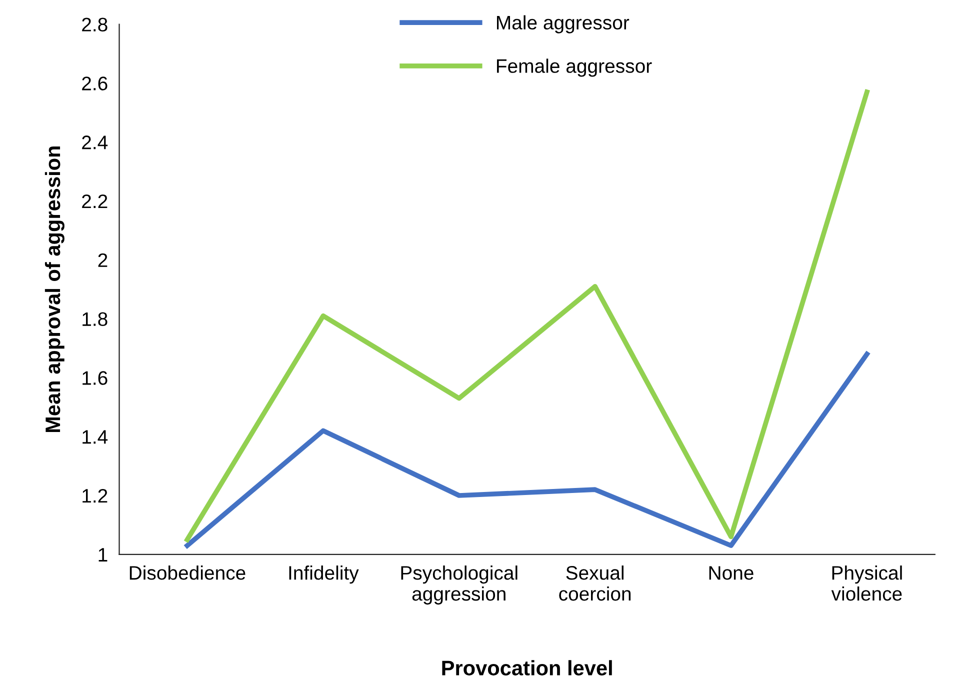 This screenshot has width=954, height=693. I want to click on y-axis-title: Mean approval of aggression, so click(54, 289).